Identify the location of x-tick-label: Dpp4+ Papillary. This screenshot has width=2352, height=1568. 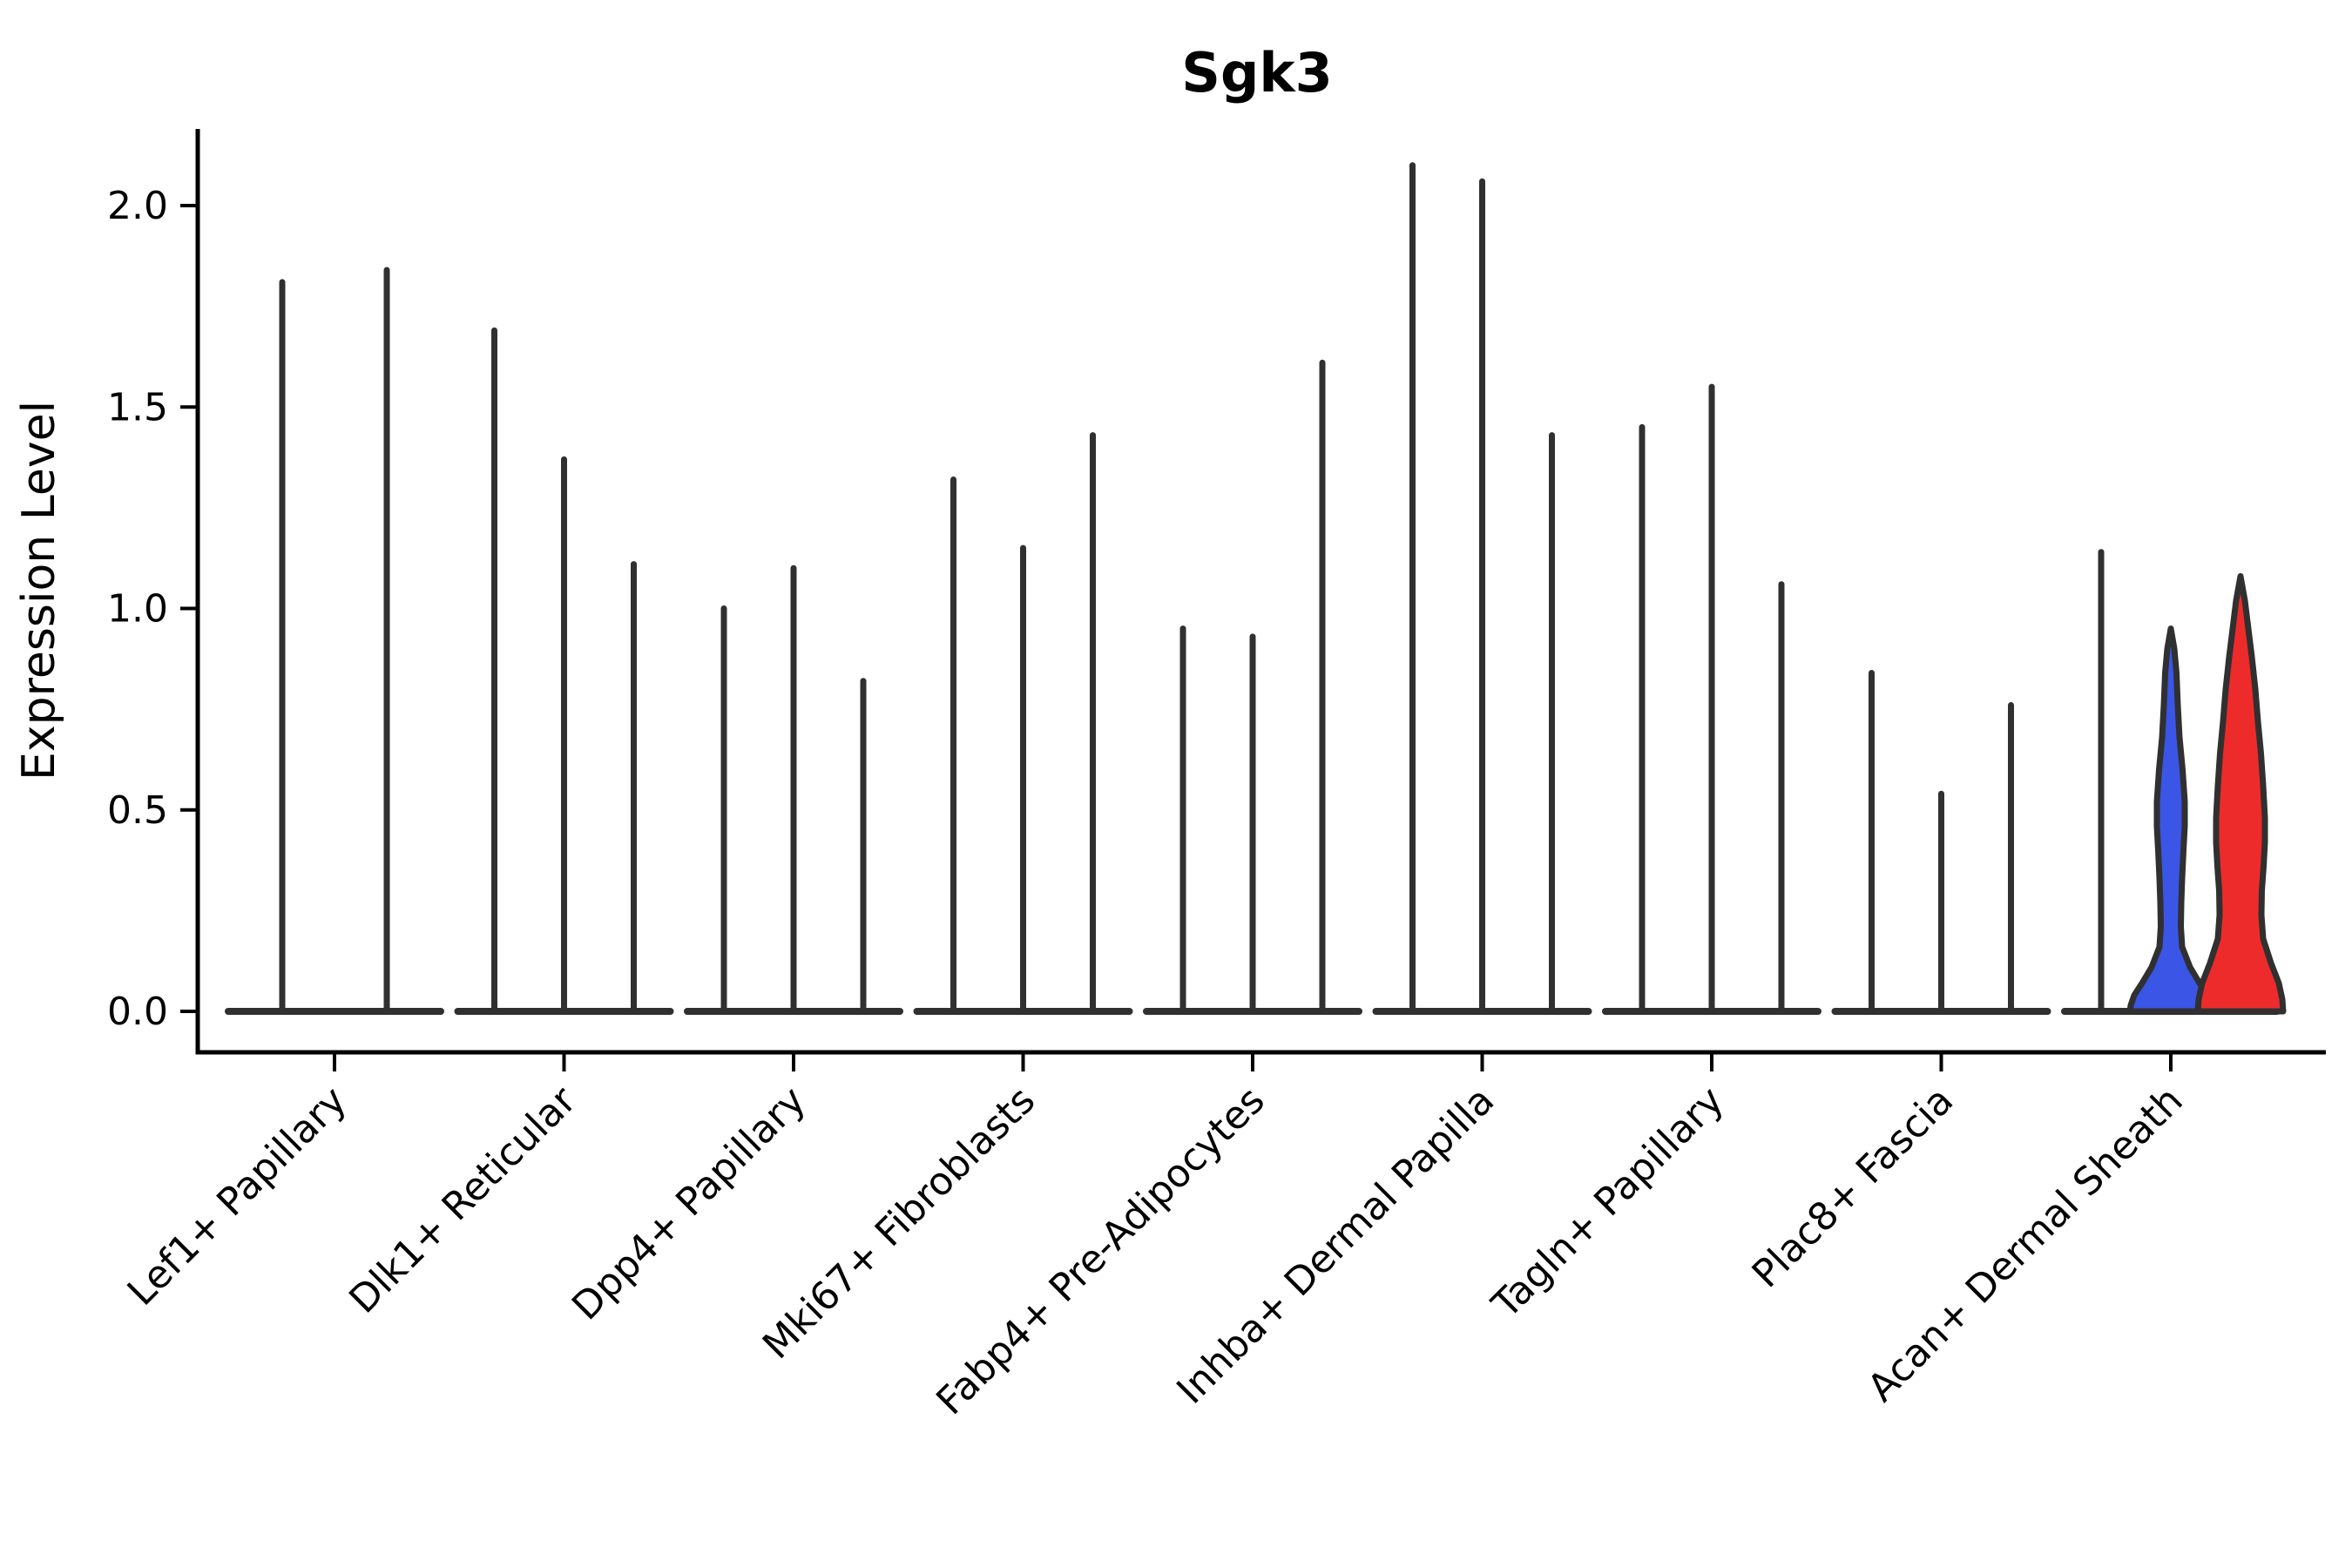
(689, 1203).